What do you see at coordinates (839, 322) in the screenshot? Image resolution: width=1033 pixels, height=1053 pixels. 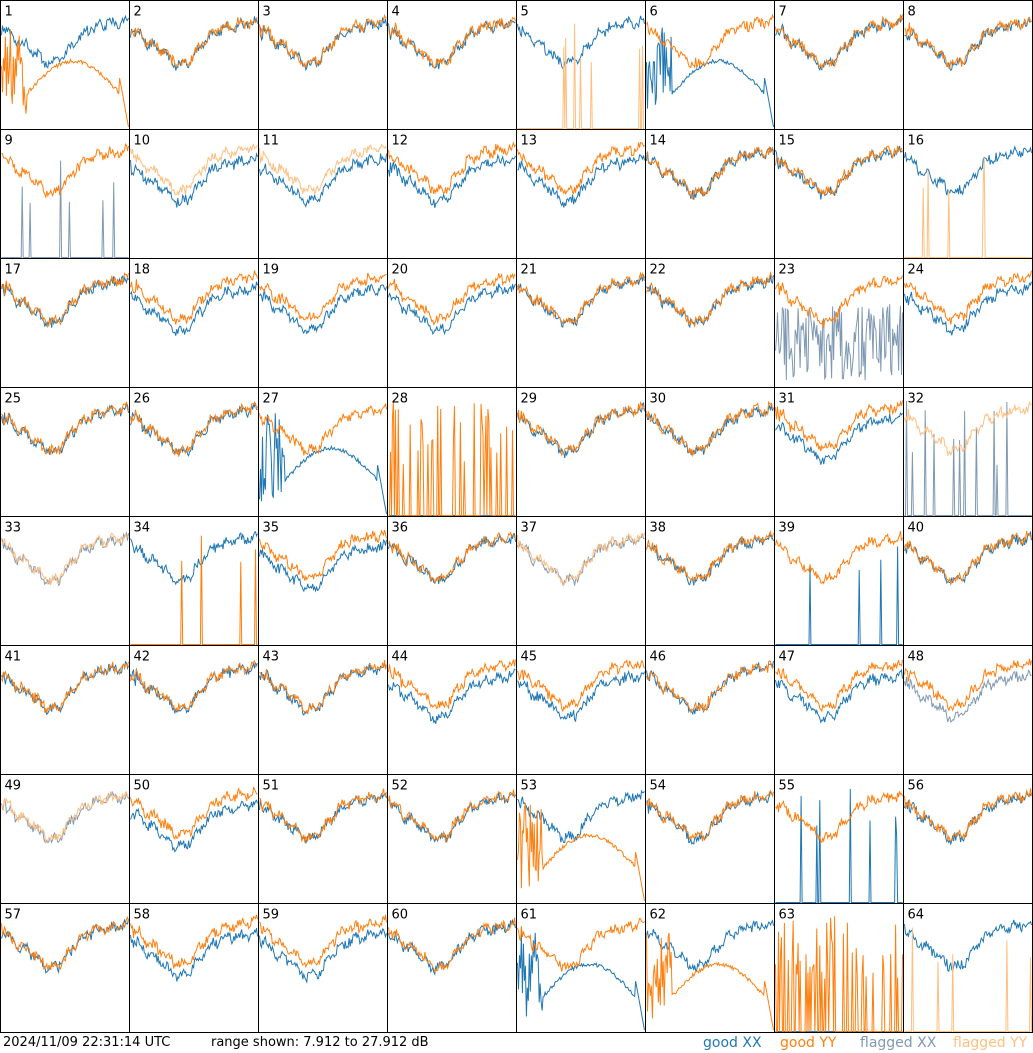 I see `antenna-panel-23: 23` at bounding box center [839, 322].